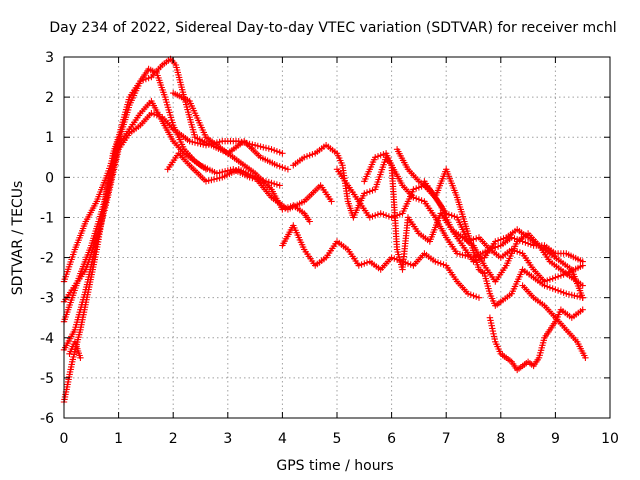  Describe the element at coordinates (18, 238) in the screenshot. I see `y-axis-label: SDTVAR / TECUs` at that location.